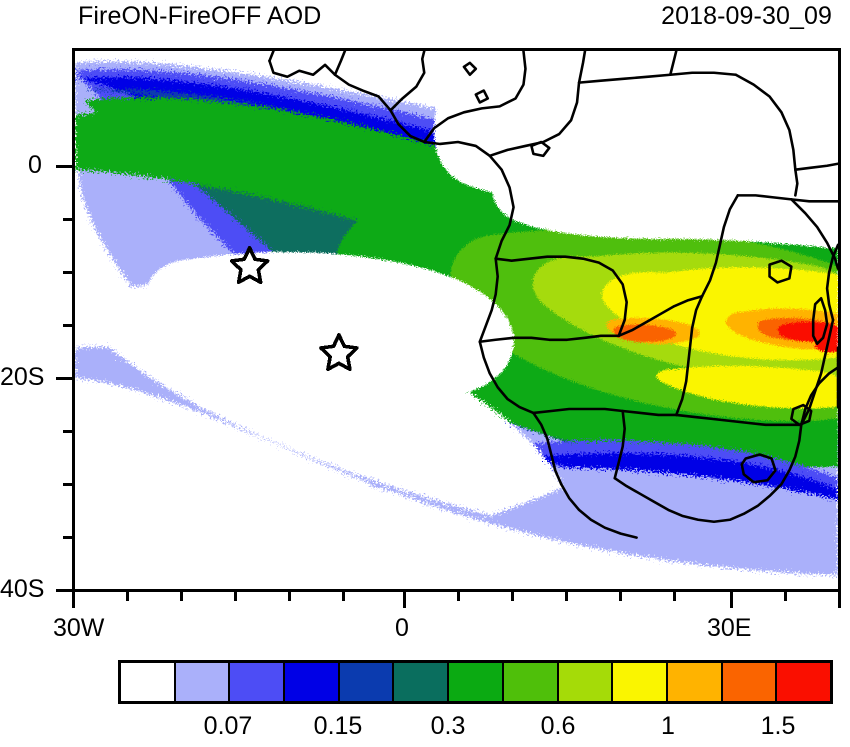 The width and height of the screenshot is (850, 747). What do you see at coordinates (22, 377) in the screenshot?
I see `y-axis-label-20s: 20S` at bounding box center [22, 377].